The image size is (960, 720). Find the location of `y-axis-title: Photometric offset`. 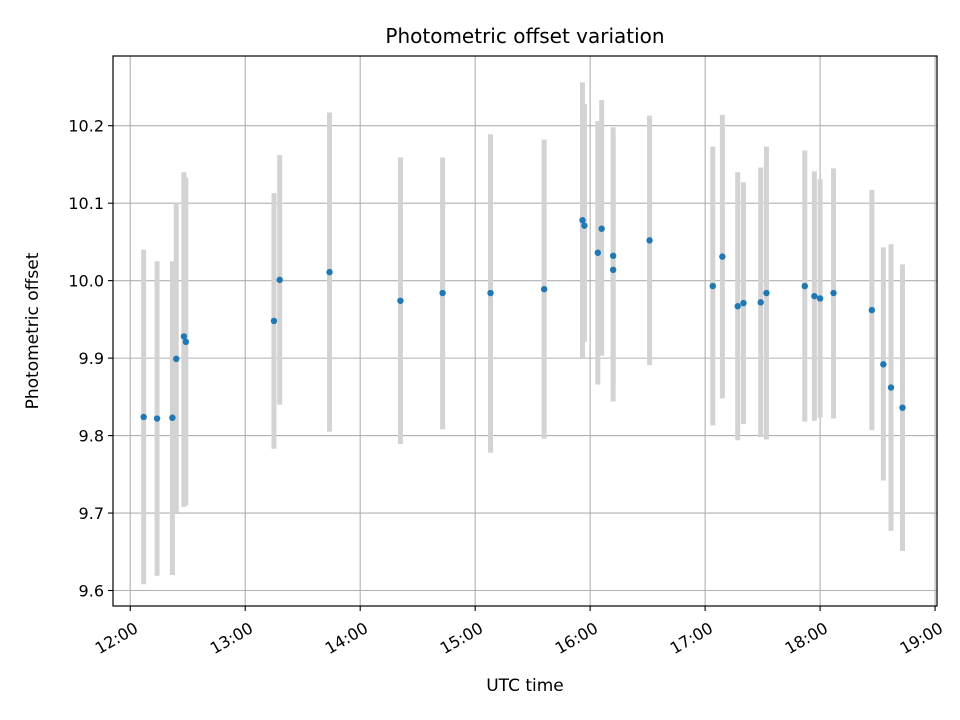

y-axis-title: Photometric offset is located at coordinates (33, 330).